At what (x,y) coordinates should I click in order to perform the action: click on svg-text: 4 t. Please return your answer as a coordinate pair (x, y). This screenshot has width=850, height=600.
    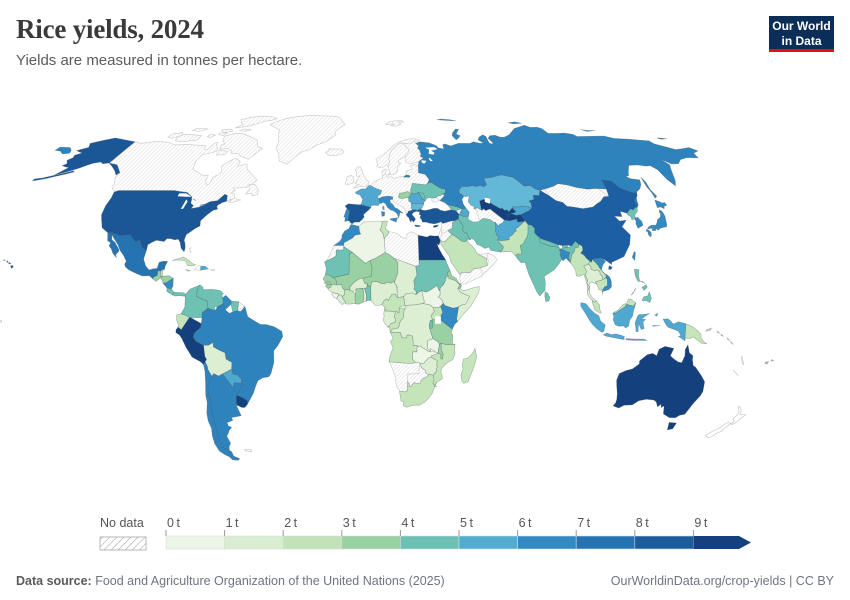
    Looking at the image, I should click on (407, 523).